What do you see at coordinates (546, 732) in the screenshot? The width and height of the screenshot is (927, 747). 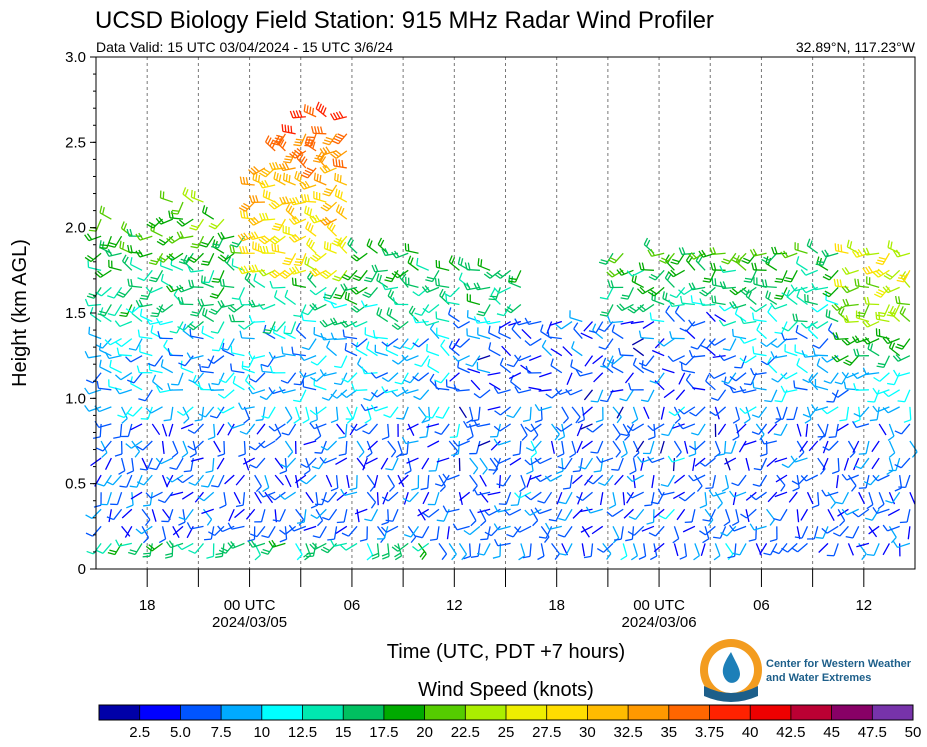 I see `colorbar-label: 27.5` at bounding box center [546, 732].